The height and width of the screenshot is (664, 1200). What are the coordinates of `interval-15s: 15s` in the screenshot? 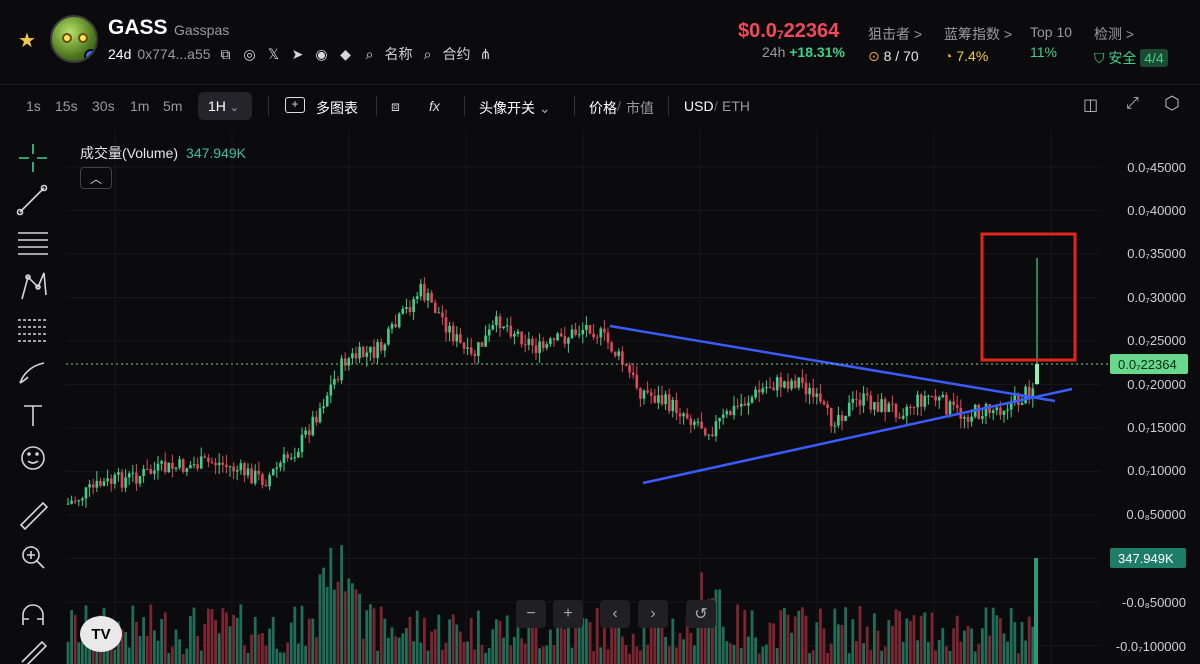 It's located at (66, 106).